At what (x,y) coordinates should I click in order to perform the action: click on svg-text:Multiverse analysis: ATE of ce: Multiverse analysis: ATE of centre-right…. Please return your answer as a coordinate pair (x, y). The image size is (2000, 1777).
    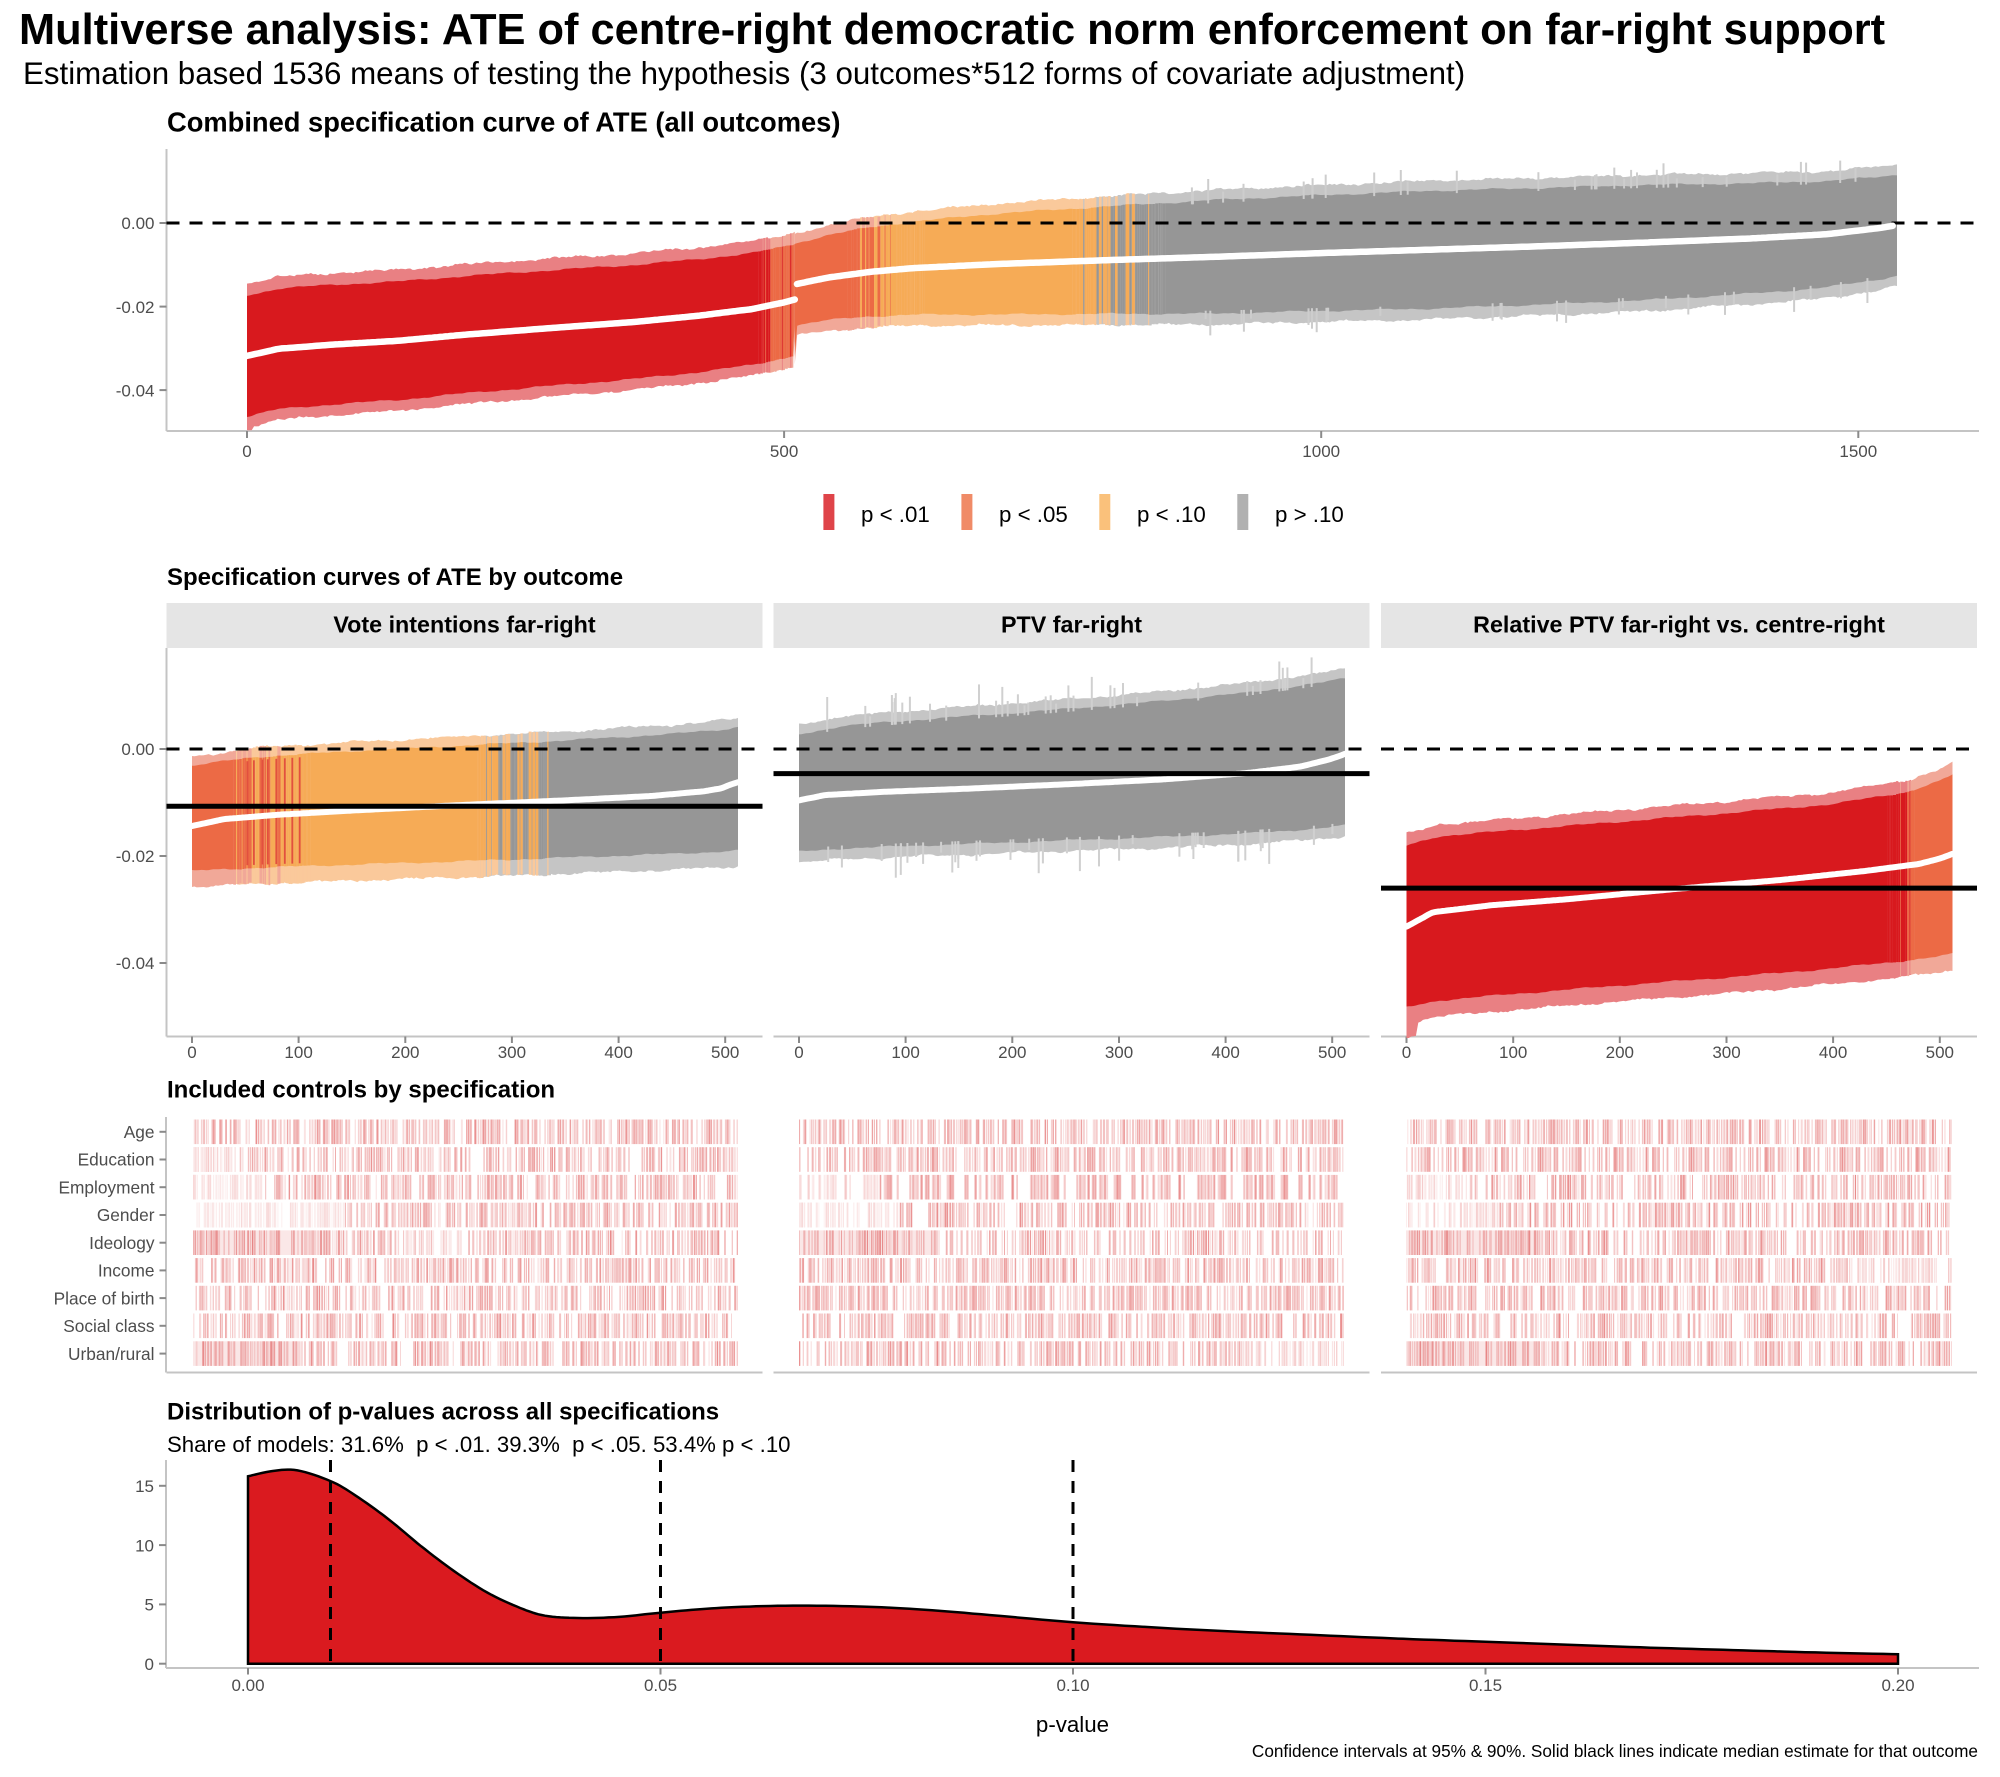
    Looking at the image, I should click on (952, 30).